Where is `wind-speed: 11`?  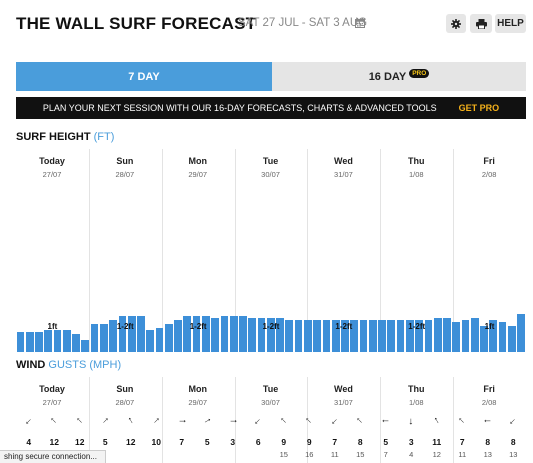 wind-speed: 11 is located at coordinates (437, 442).